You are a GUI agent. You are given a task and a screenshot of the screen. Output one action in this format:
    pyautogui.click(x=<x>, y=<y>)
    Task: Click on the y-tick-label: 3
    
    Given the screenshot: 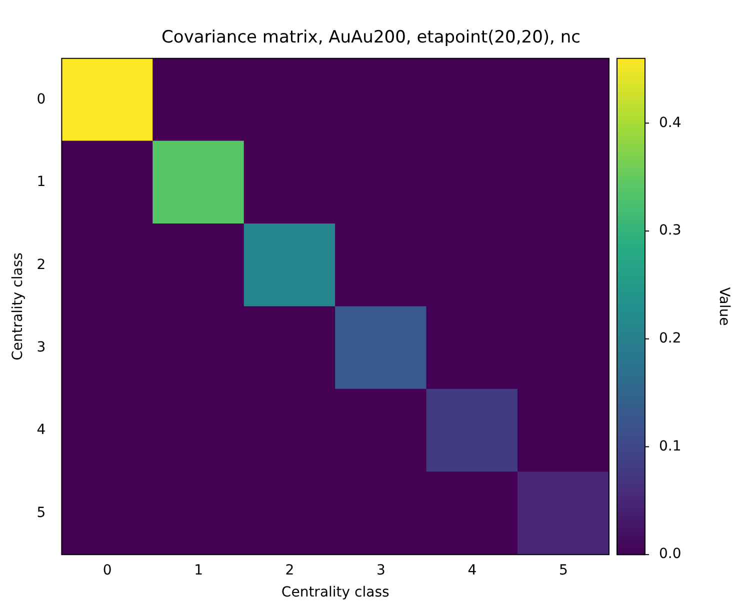 What is the action you would take?
    pyautogui.click(x=41, y=347)
    